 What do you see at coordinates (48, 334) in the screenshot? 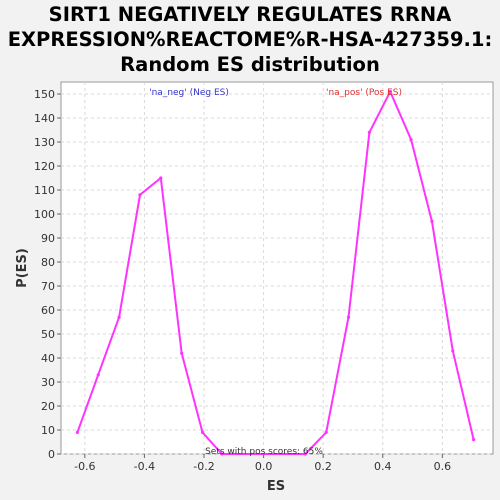
I see `y-tick-label: 50` at bounding box center [48, 334].